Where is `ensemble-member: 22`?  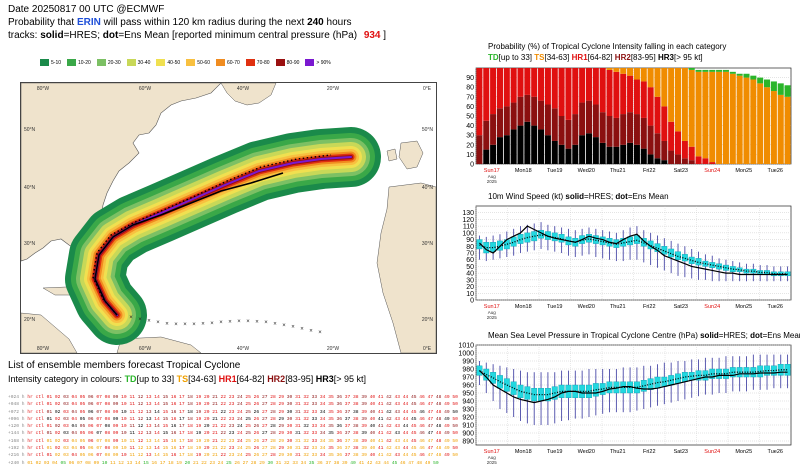 ensemble-member: 22 is located at coordinates (224, 441).